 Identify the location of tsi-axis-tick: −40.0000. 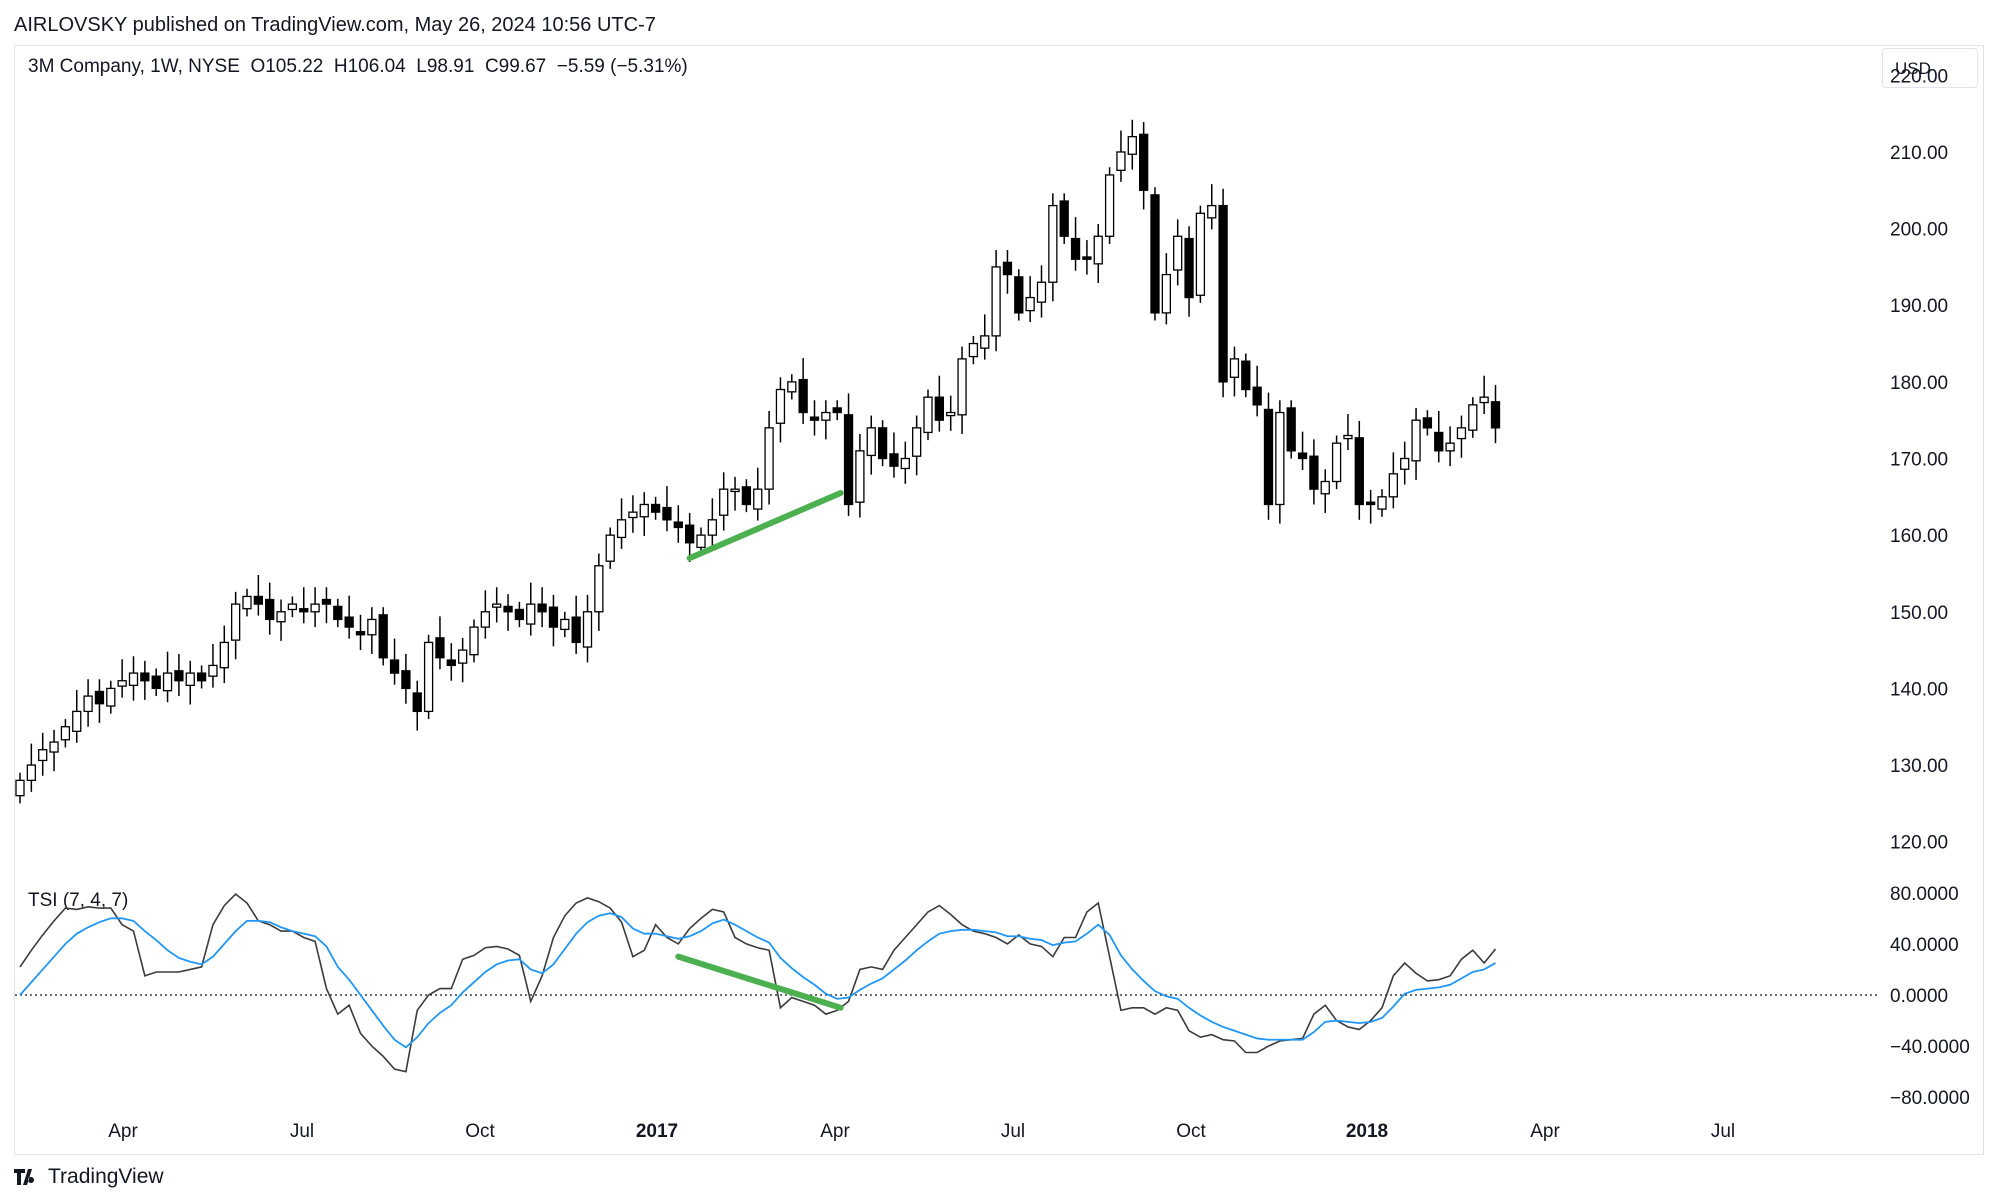
(1930, 1047).